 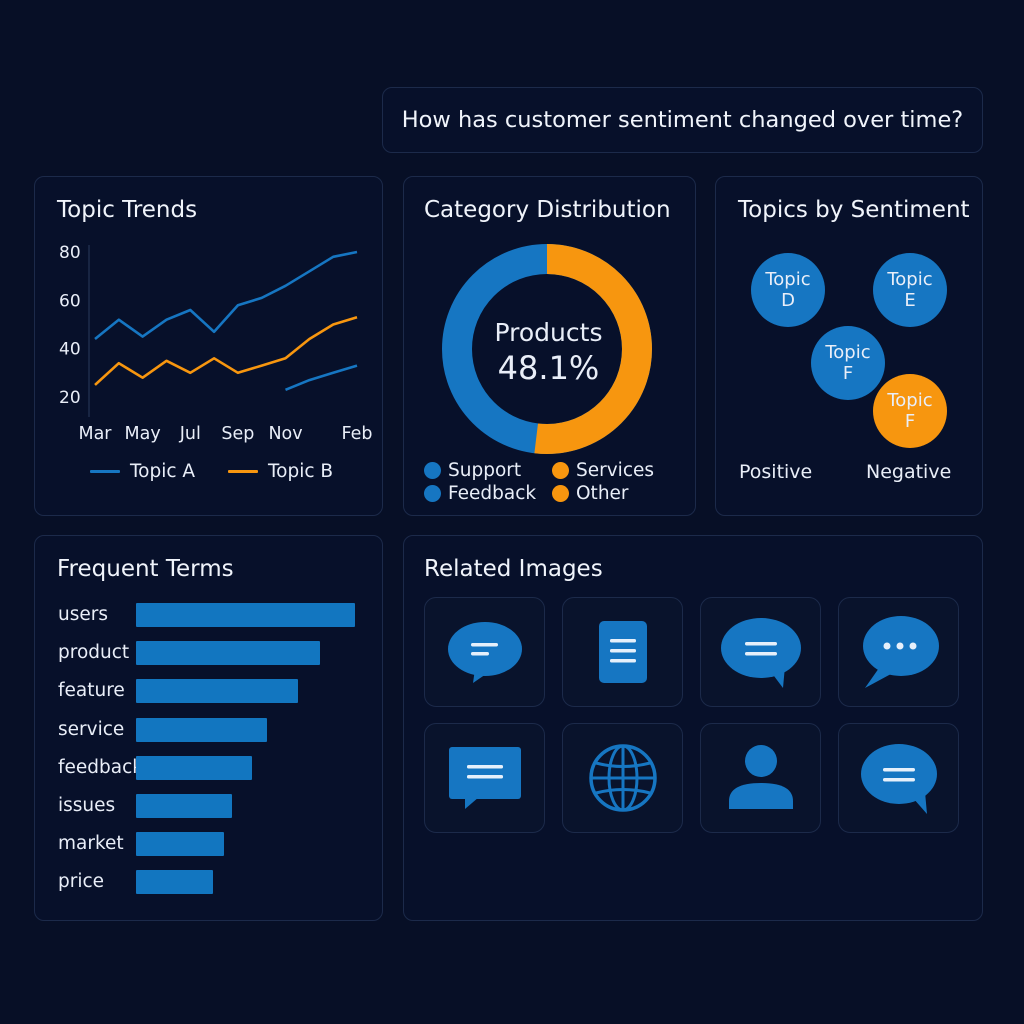 What do you see at coordinates (848, 352) in the screenshot?
I see `bubble-topic-f-blue-word: Topic` at bounding box center [848, 352].